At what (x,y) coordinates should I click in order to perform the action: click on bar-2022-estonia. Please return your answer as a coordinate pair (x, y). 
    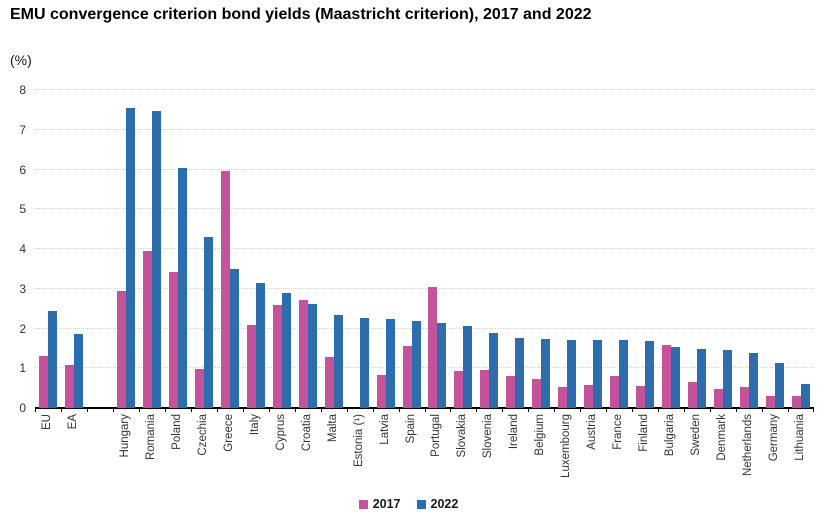
    Looking at the image, I should click on (364, 362).